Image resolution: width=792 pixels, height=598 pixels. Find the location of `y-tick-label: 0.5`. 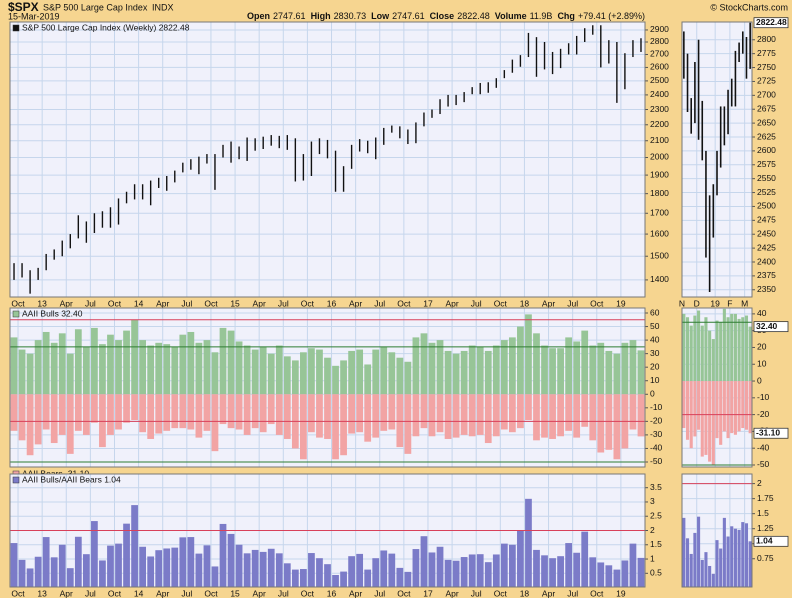

y-tick-label: 0.5 is located at coordinates (656, 573).